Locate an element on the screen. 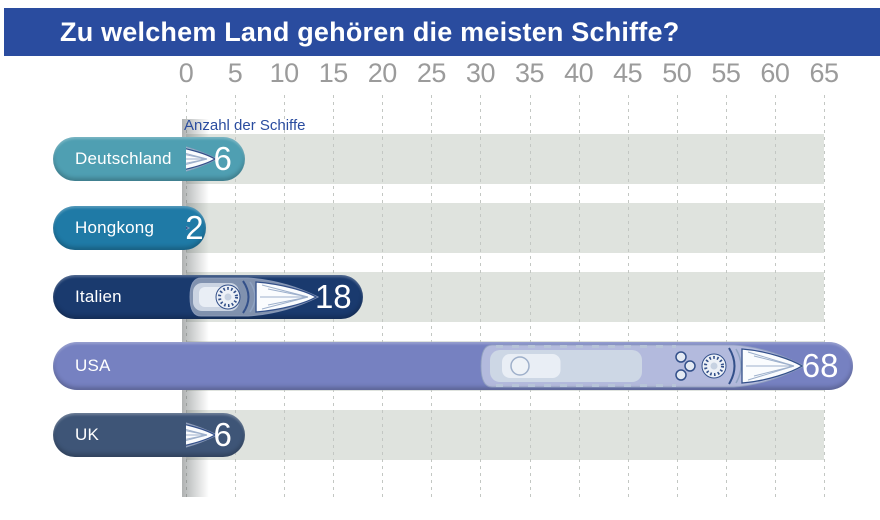  bar-category-label: Hongkong is located at coordinates (115, 227).